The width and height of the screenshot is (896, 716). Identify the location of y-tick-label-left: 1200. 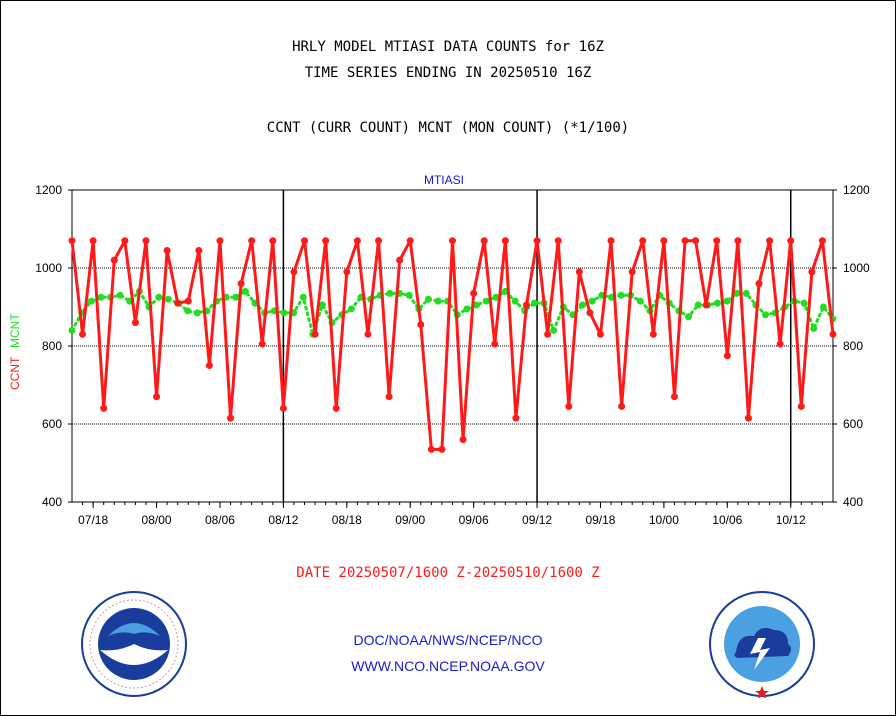
(48, 190).